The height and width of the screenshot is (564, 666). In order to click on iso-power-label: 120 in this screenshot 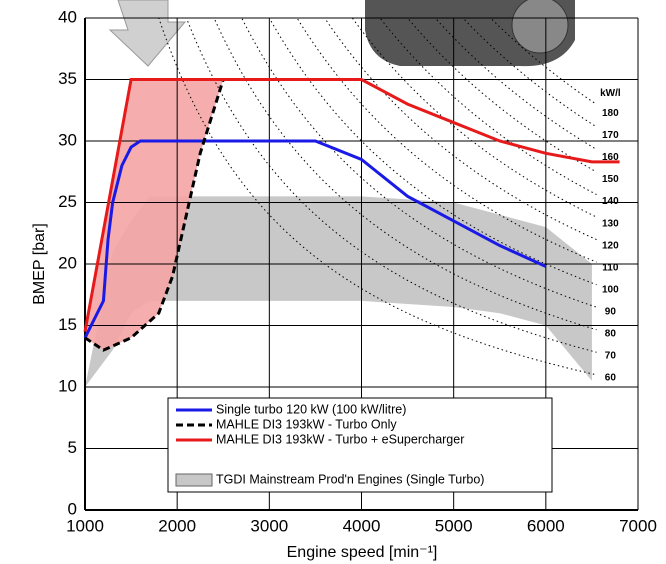, I will do `click(610, 245)`.